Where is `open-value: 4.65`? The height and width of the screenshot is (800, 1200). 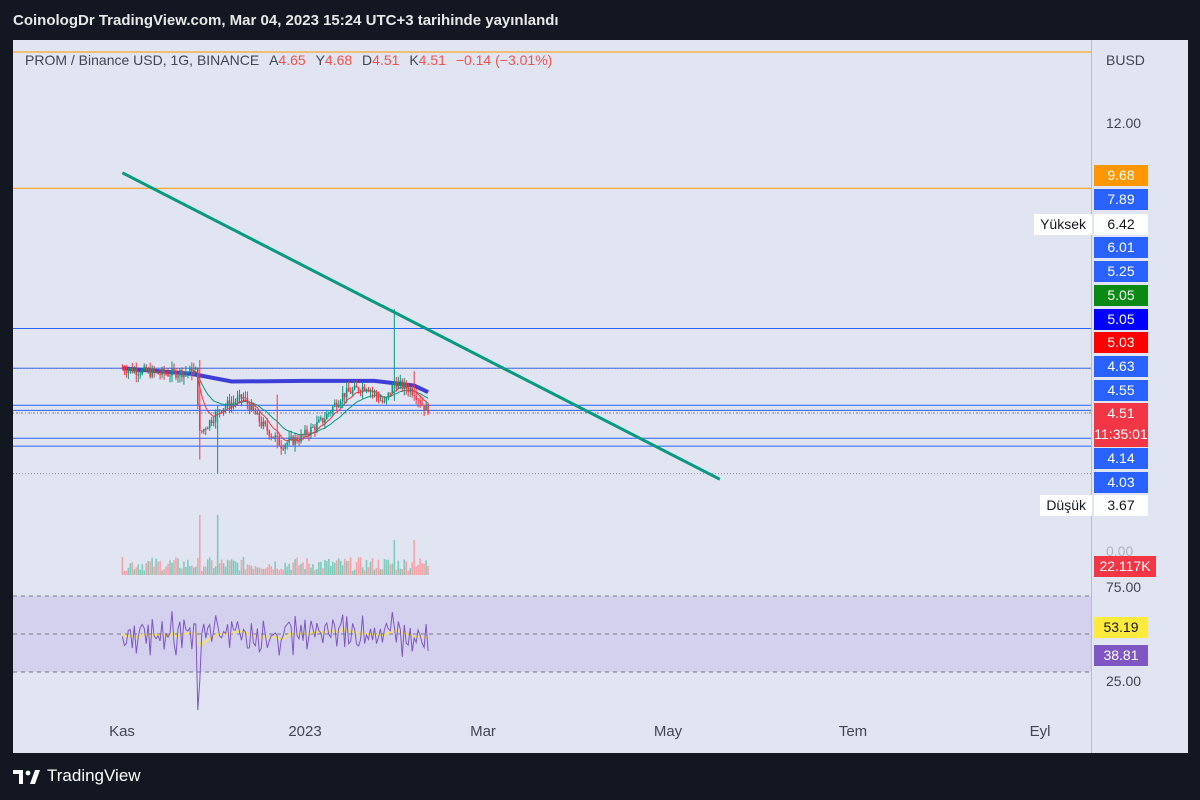 open-value: 4.65 is located at coordinates (292, 60).